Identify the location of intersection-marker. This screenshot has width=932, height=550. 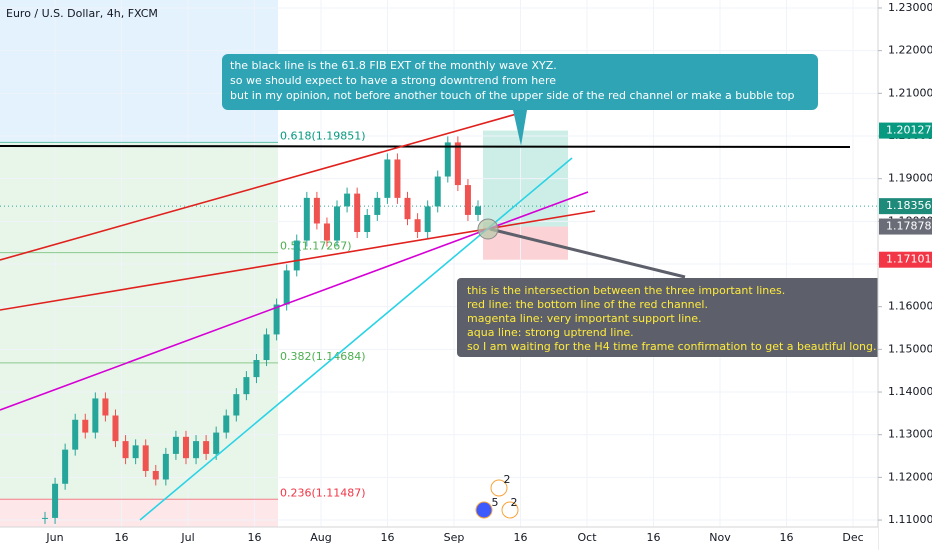
(488, 229).